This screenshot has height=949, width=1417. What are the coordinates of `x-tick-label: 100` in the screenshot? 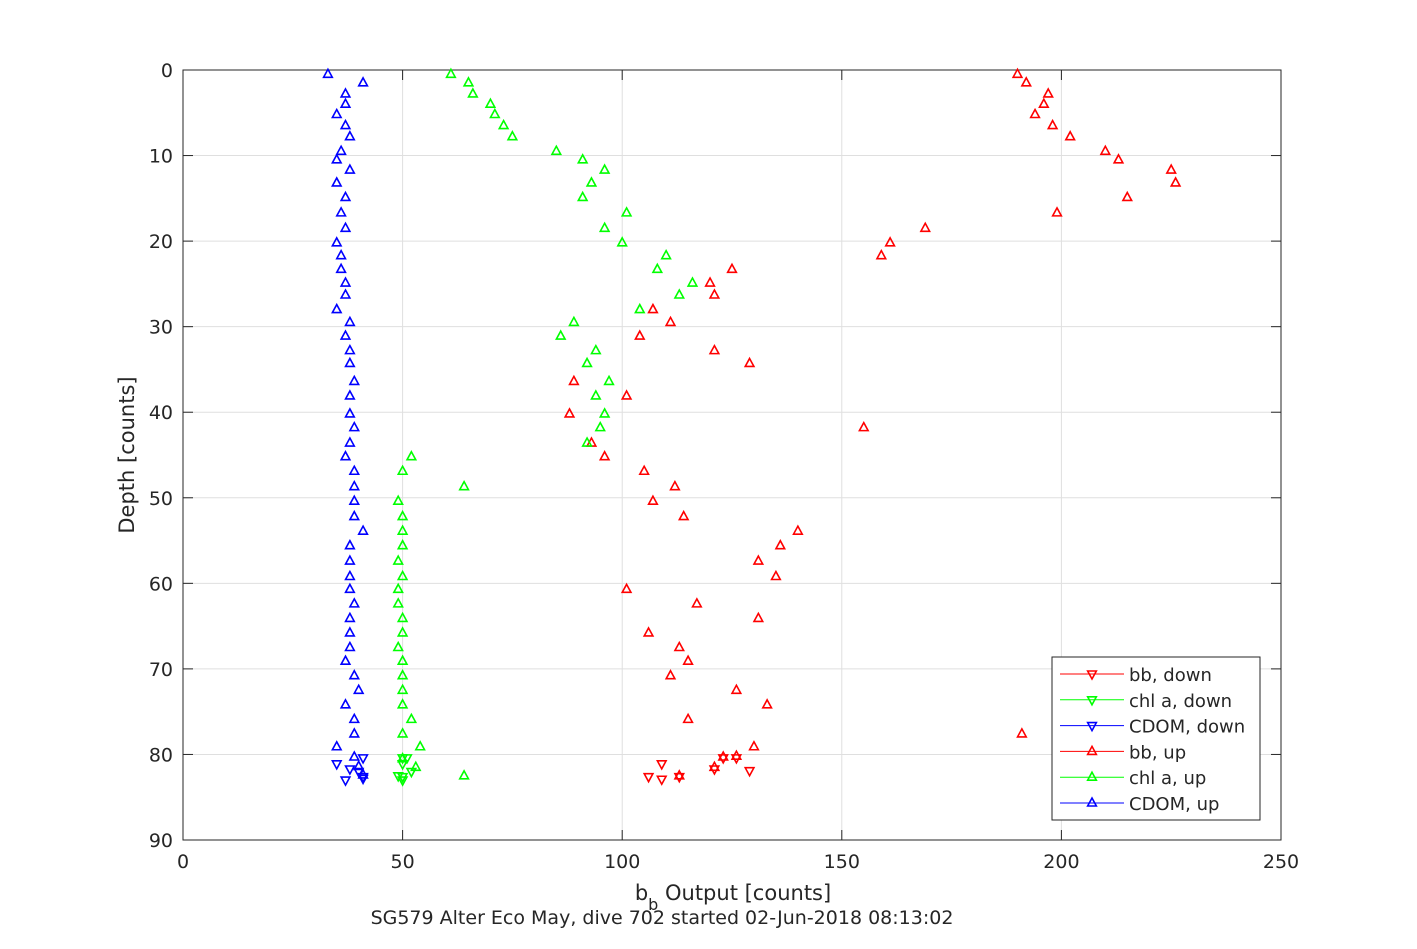 It's located at (622, 862).